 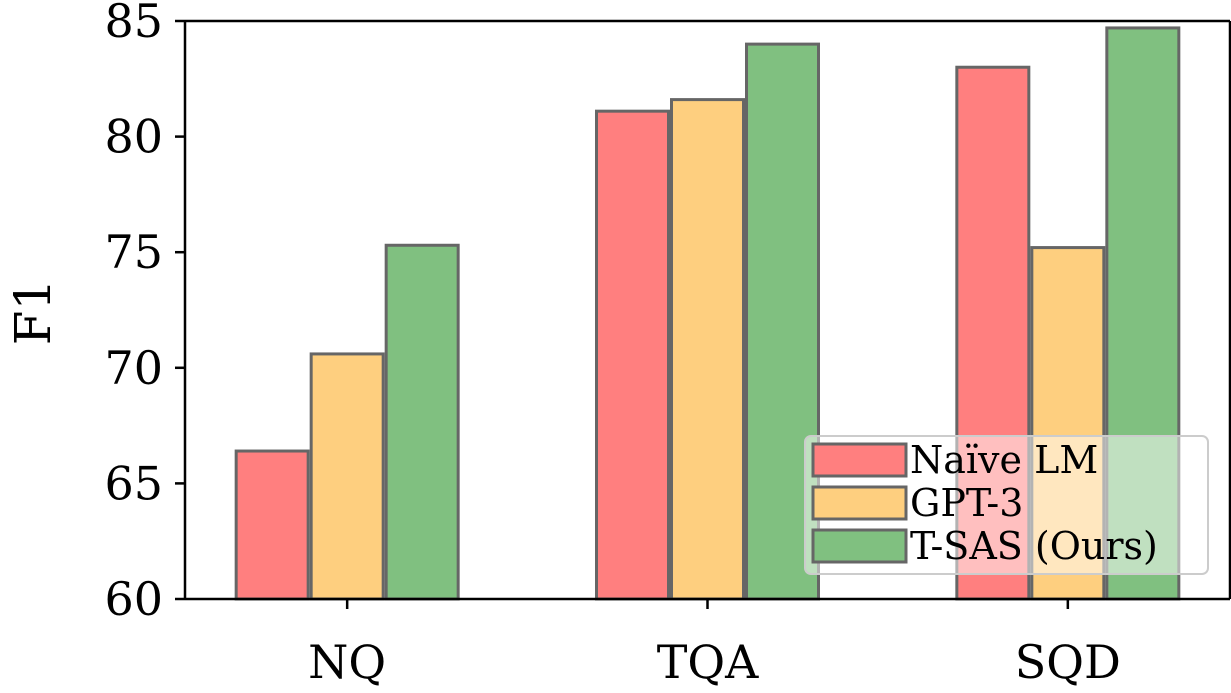 What do you see at coordinates (33, 312) in the screenshot?
I see `y-axis-title: F1` at bounding box center [33, 312].